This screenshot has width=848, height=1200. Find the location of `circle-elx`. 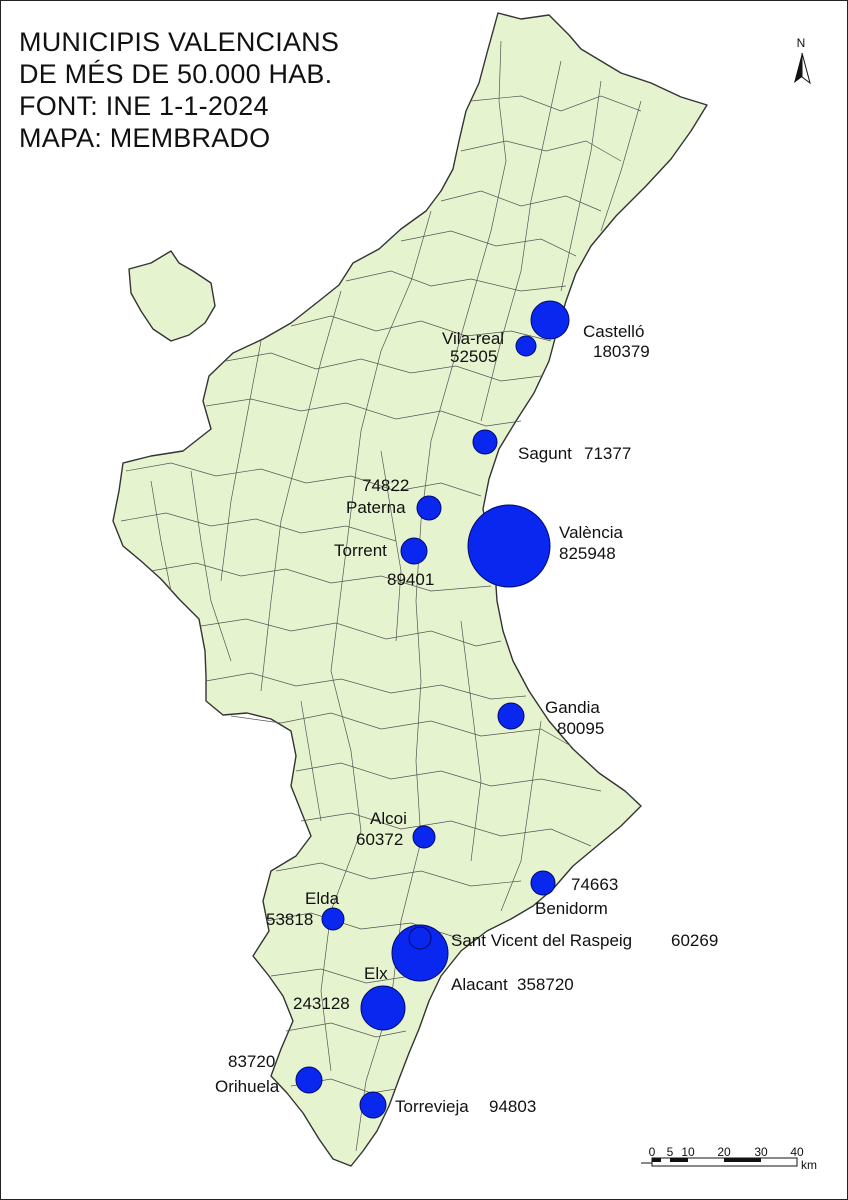

circle-elx is located at coordinates (383, 1008).